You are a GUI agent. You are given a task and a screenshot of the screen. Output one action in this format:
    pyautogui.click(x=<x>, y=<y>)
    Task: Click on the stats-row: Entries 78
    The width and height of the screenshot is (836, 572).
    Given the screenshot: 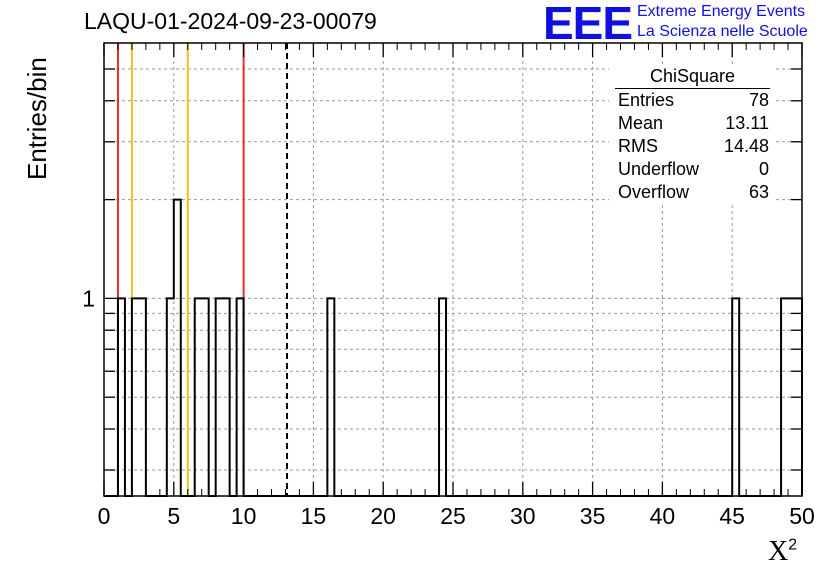 What is the action you would take?
    pyautogui.click(x=692, y=100)
    